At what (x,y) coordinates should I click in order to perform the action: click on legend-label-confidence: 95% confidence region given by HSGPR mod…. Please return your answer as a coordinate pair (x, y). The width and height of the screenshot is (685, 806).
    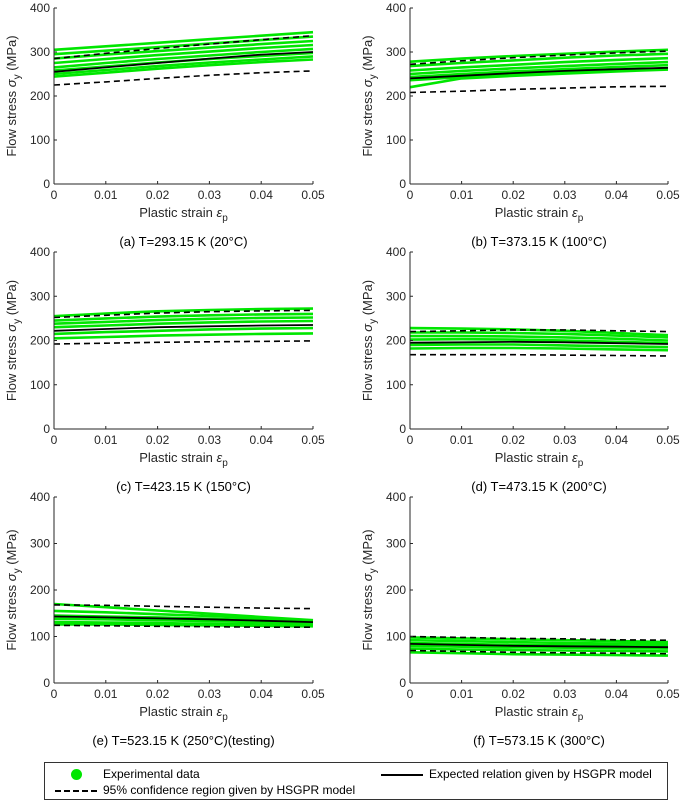
    Looking at the image, I should click on (229, 790).